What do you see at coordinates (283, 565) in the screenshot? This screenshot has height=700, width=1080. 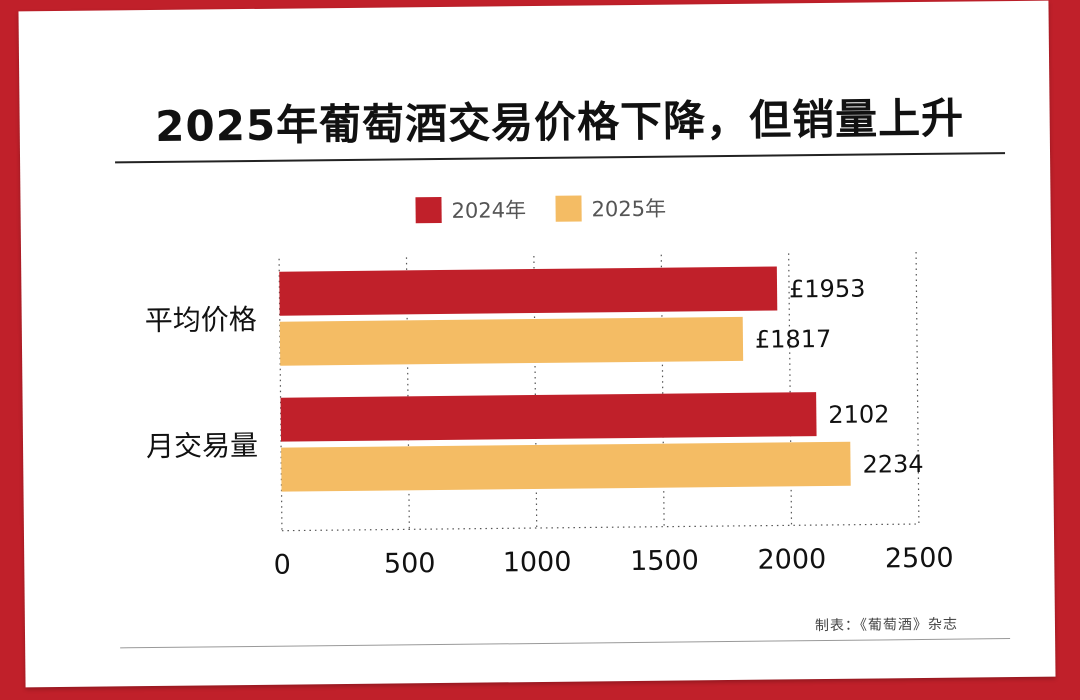 I see `x-tick-label: 0` at bounding box center [283, 565].